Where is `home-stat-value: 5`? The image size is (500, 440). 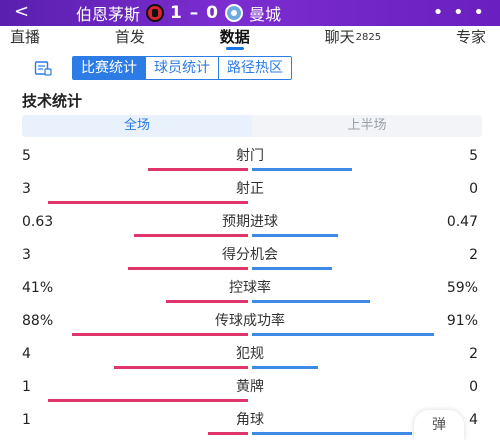
home-stat-value: 5 is located at coordinates (26, 156).